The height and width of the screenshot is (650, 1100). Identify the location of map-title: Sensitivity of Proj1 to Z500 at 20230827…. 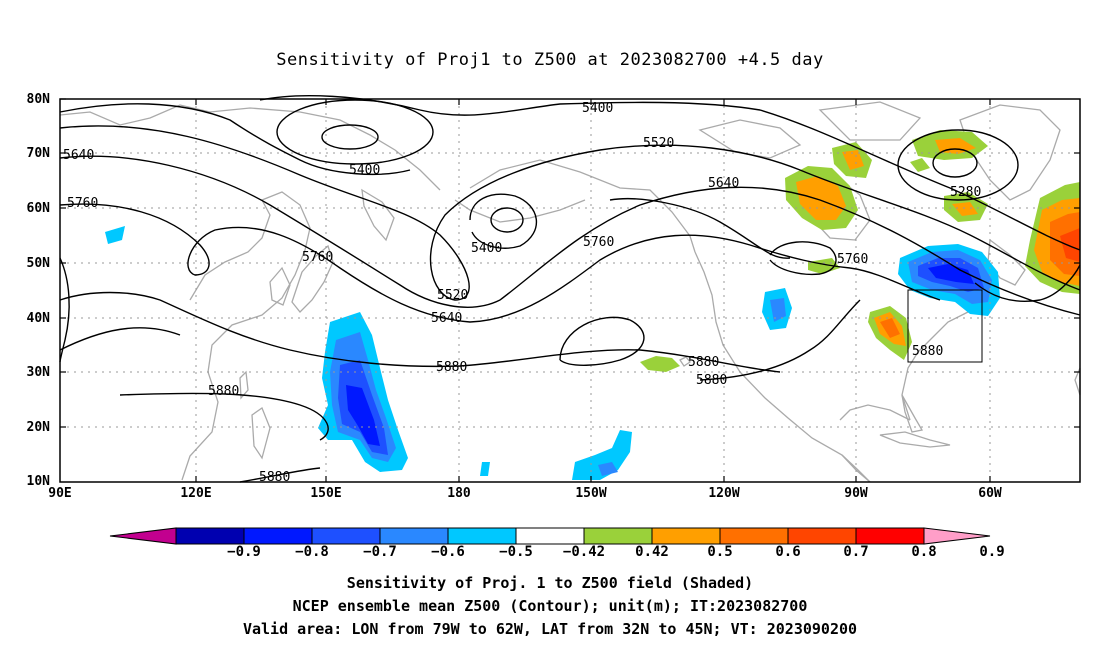
(550, 60).